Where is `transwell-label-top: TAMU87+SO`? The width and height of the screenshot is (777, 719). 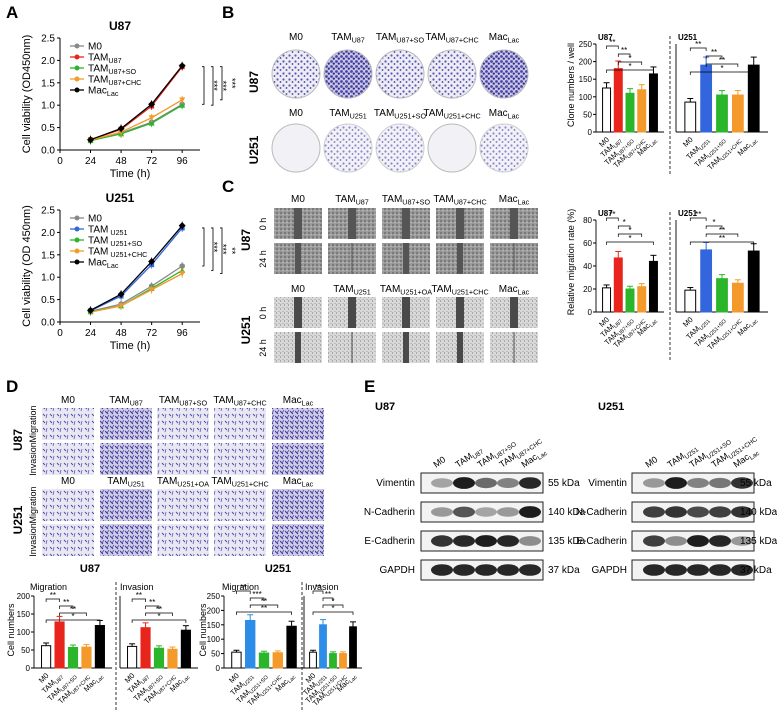 transwell-label-top: TAMU87+SO is located at coordinates (183, 401).